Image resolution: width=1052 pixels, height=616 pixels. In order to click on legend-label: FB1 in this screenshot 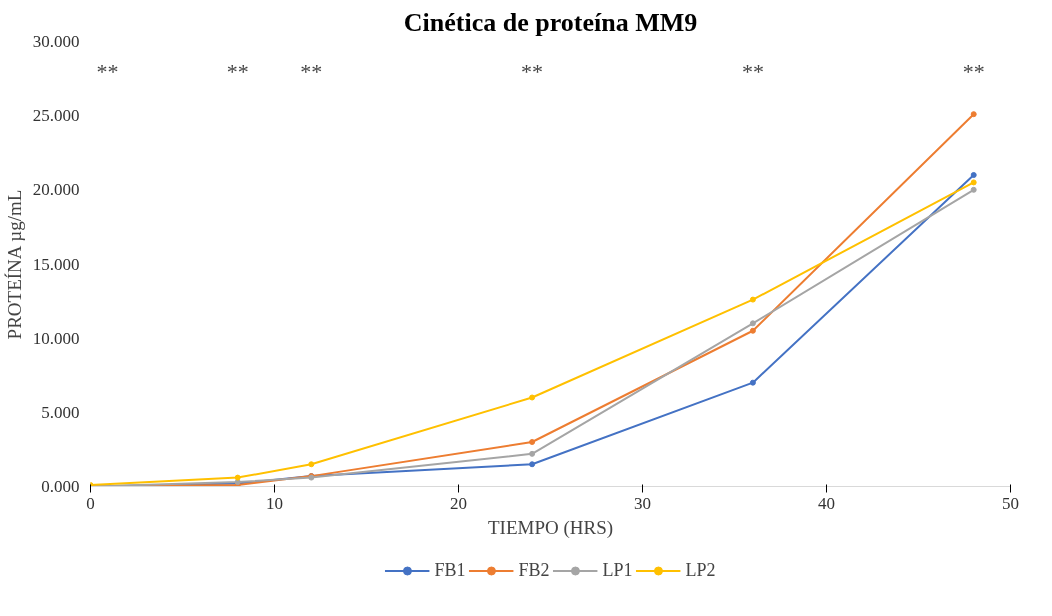, I will do `click(450, 570)`.